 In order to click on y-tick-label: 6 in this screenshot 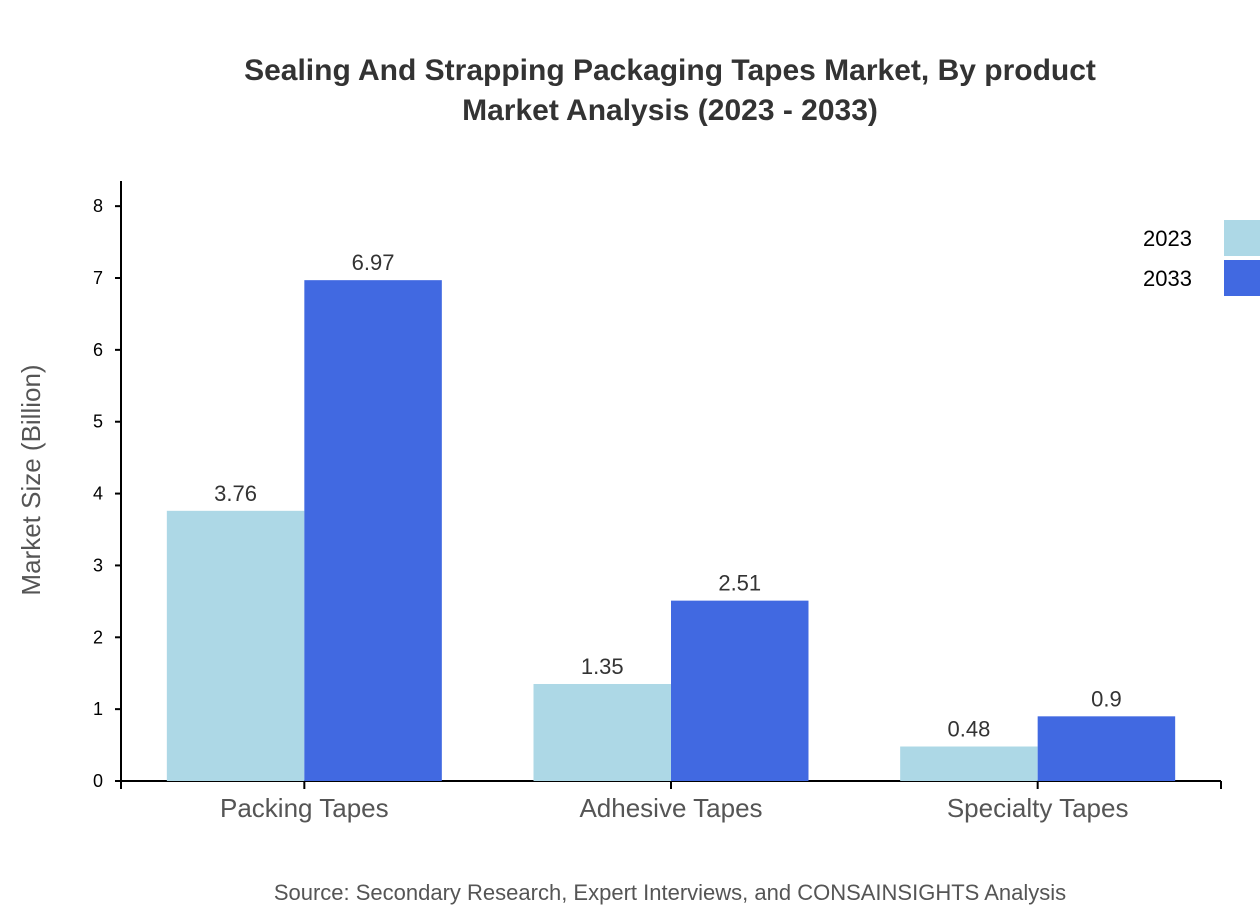, I will do `click(98, 350)`.